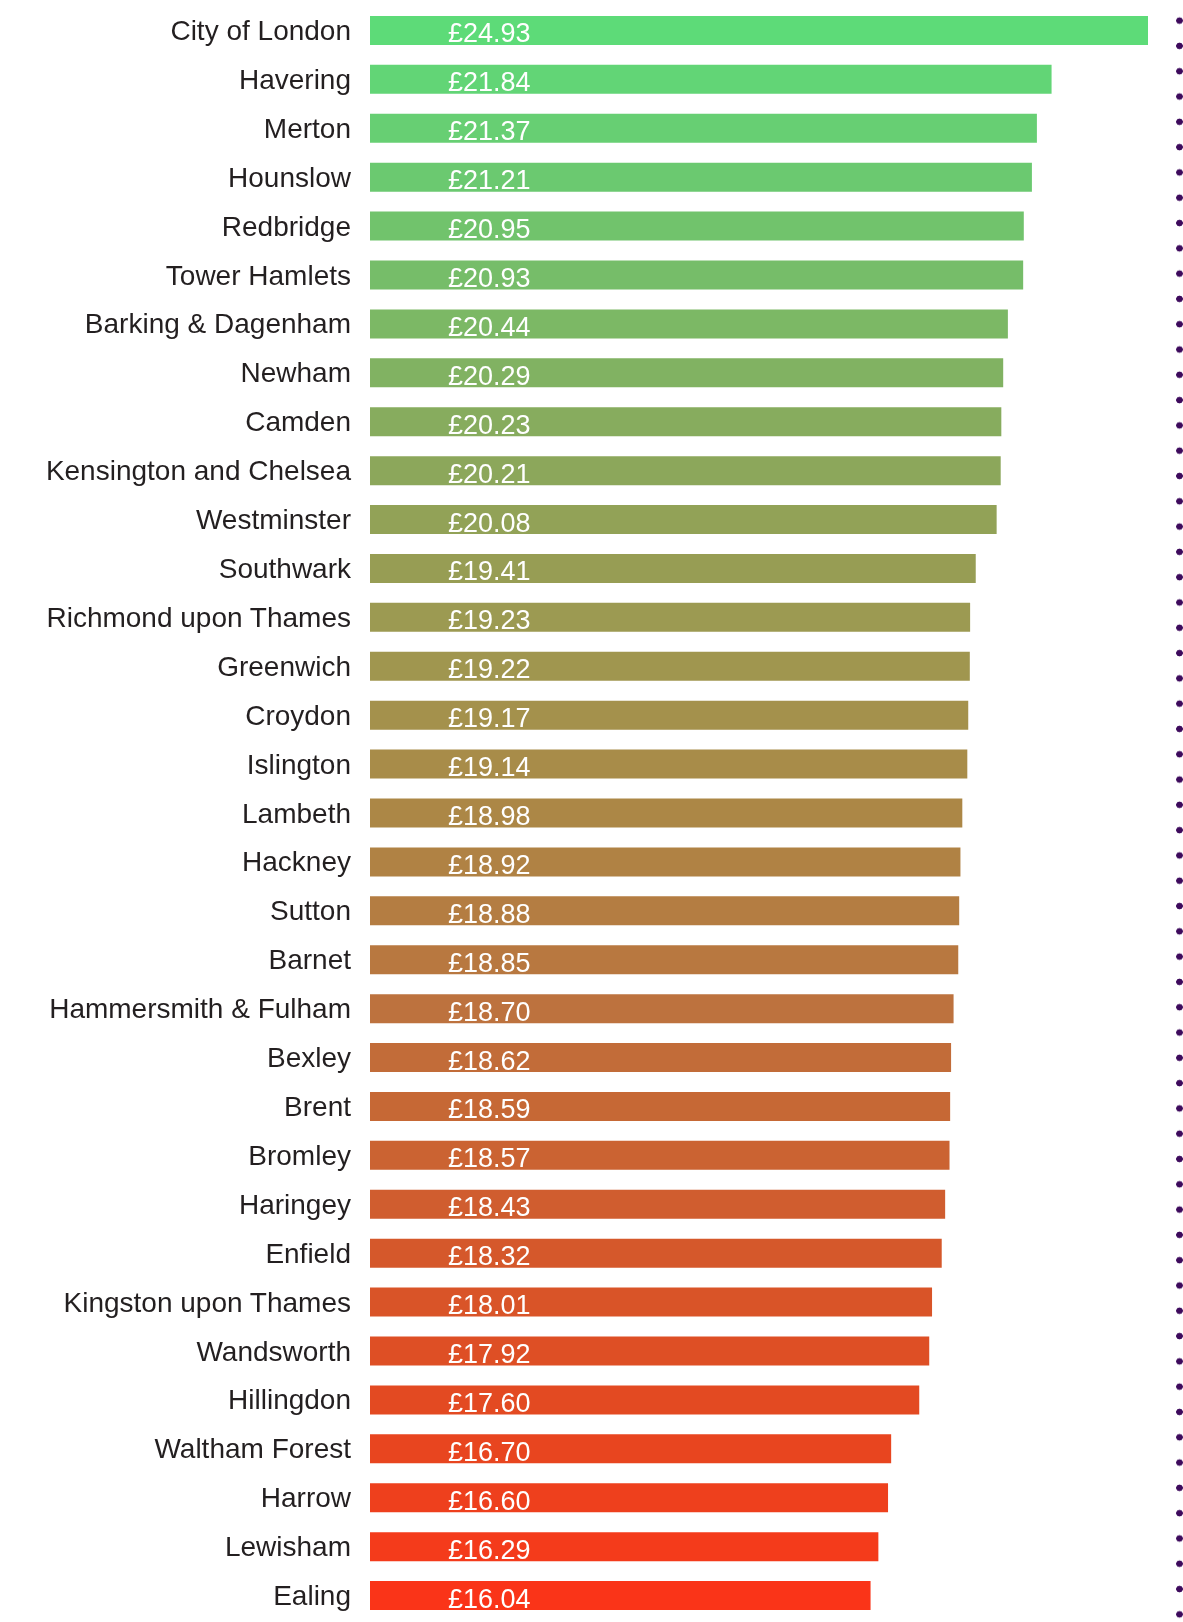 This screenshot has height=1622, width=1183. What do you see at coordinates (489, 82) in the screenshot?
I see `data-label: £21.84` at bounding box center [489, 82].